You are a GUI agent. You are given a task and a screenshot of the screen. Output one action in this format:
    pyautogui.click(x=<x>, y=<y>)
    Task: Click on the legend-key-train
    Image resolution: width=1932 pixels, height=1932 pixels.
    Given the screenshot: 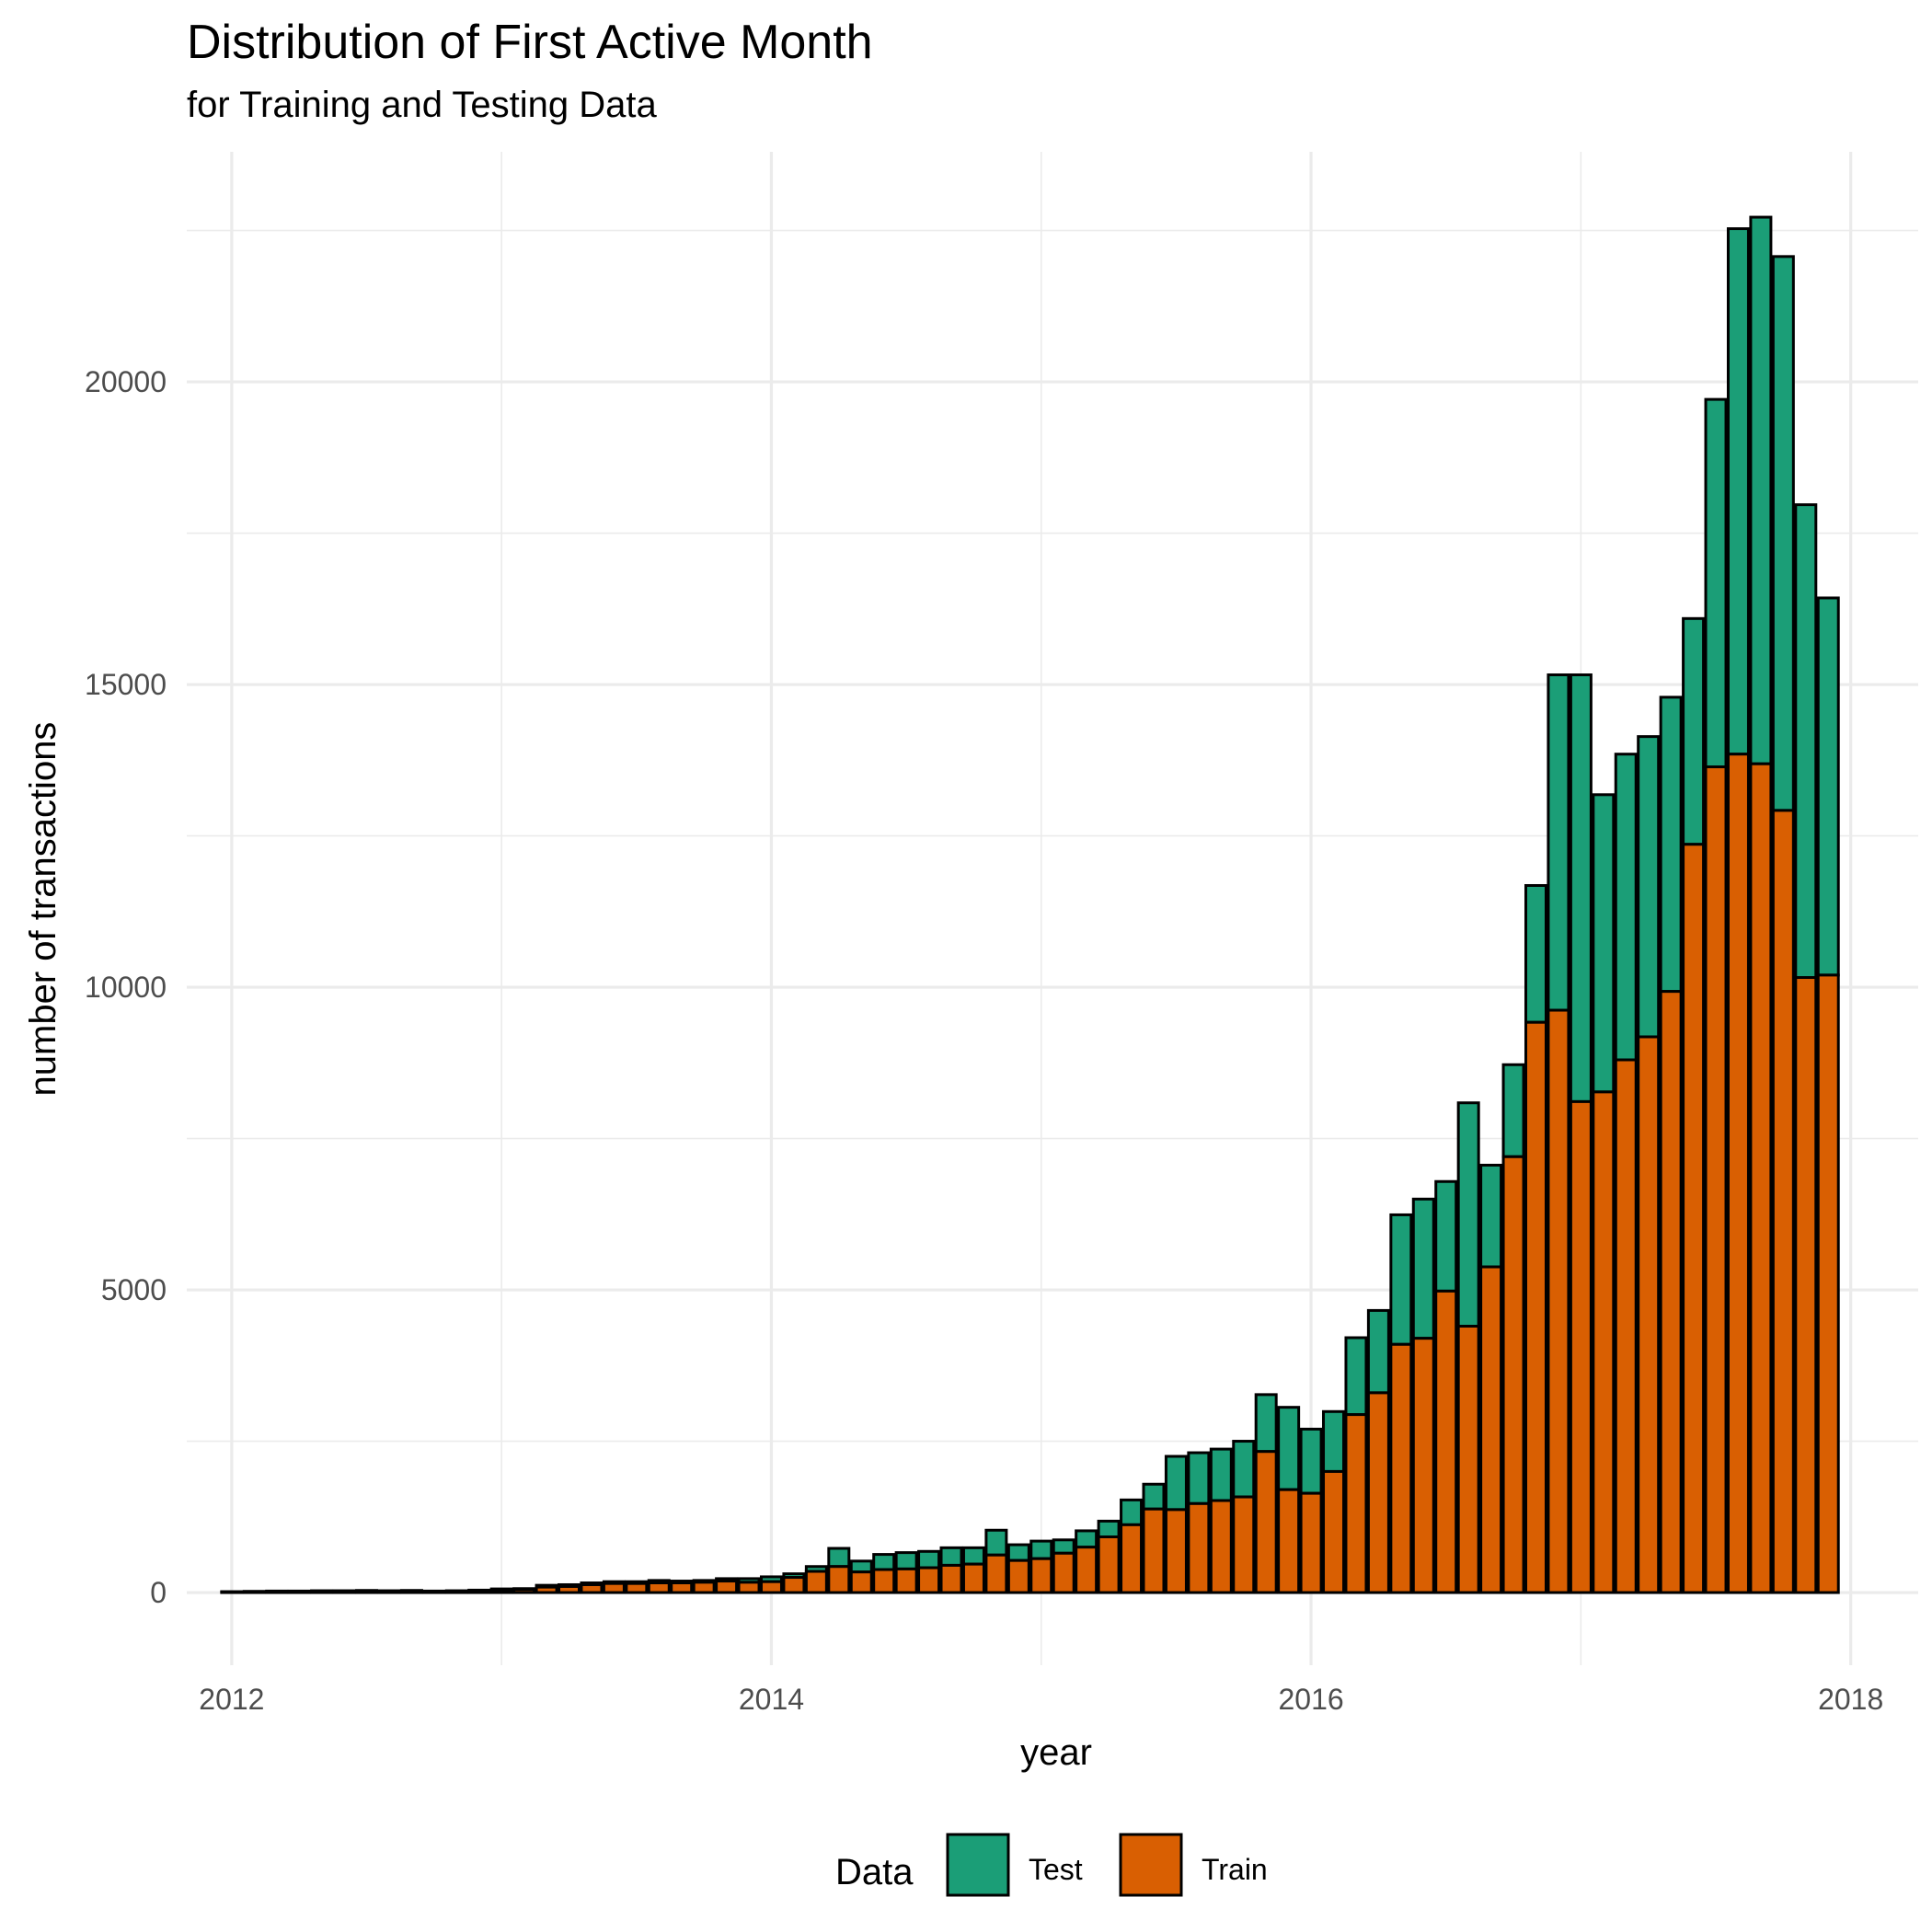 What is the action you would take?
    pyautogui.click(x=1151, y=1865)
    